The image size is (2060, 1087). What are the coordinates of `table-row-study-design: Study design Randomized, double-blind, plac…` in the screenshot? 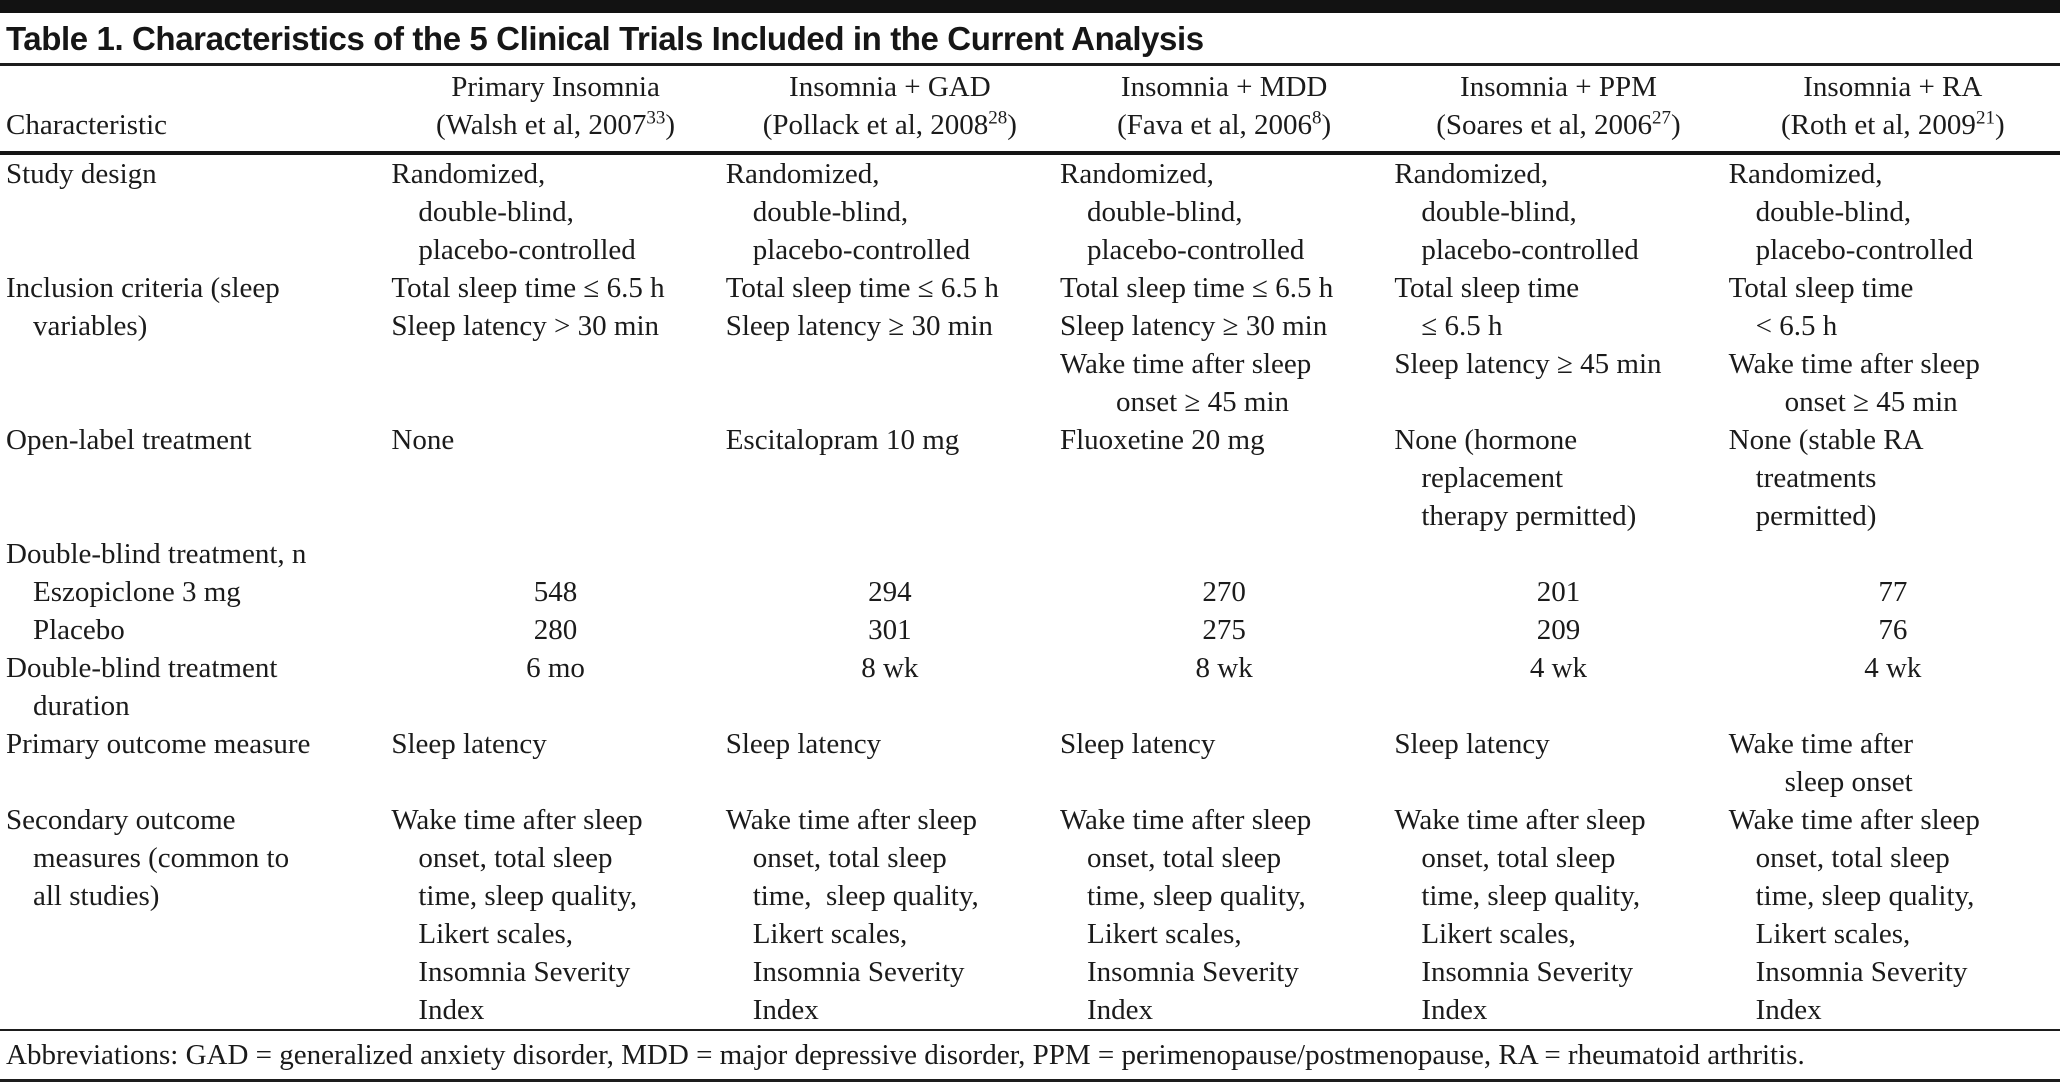 It's located at (1030, 211).